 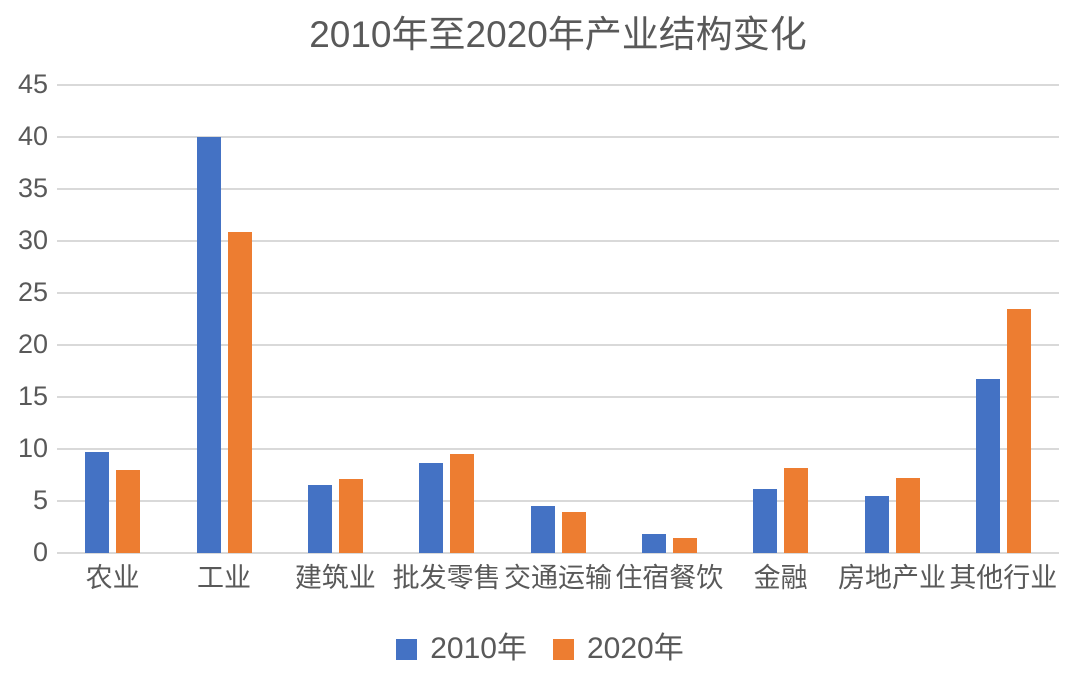 I want to click on bar-2010年-工业, so click(x=208, y=345).